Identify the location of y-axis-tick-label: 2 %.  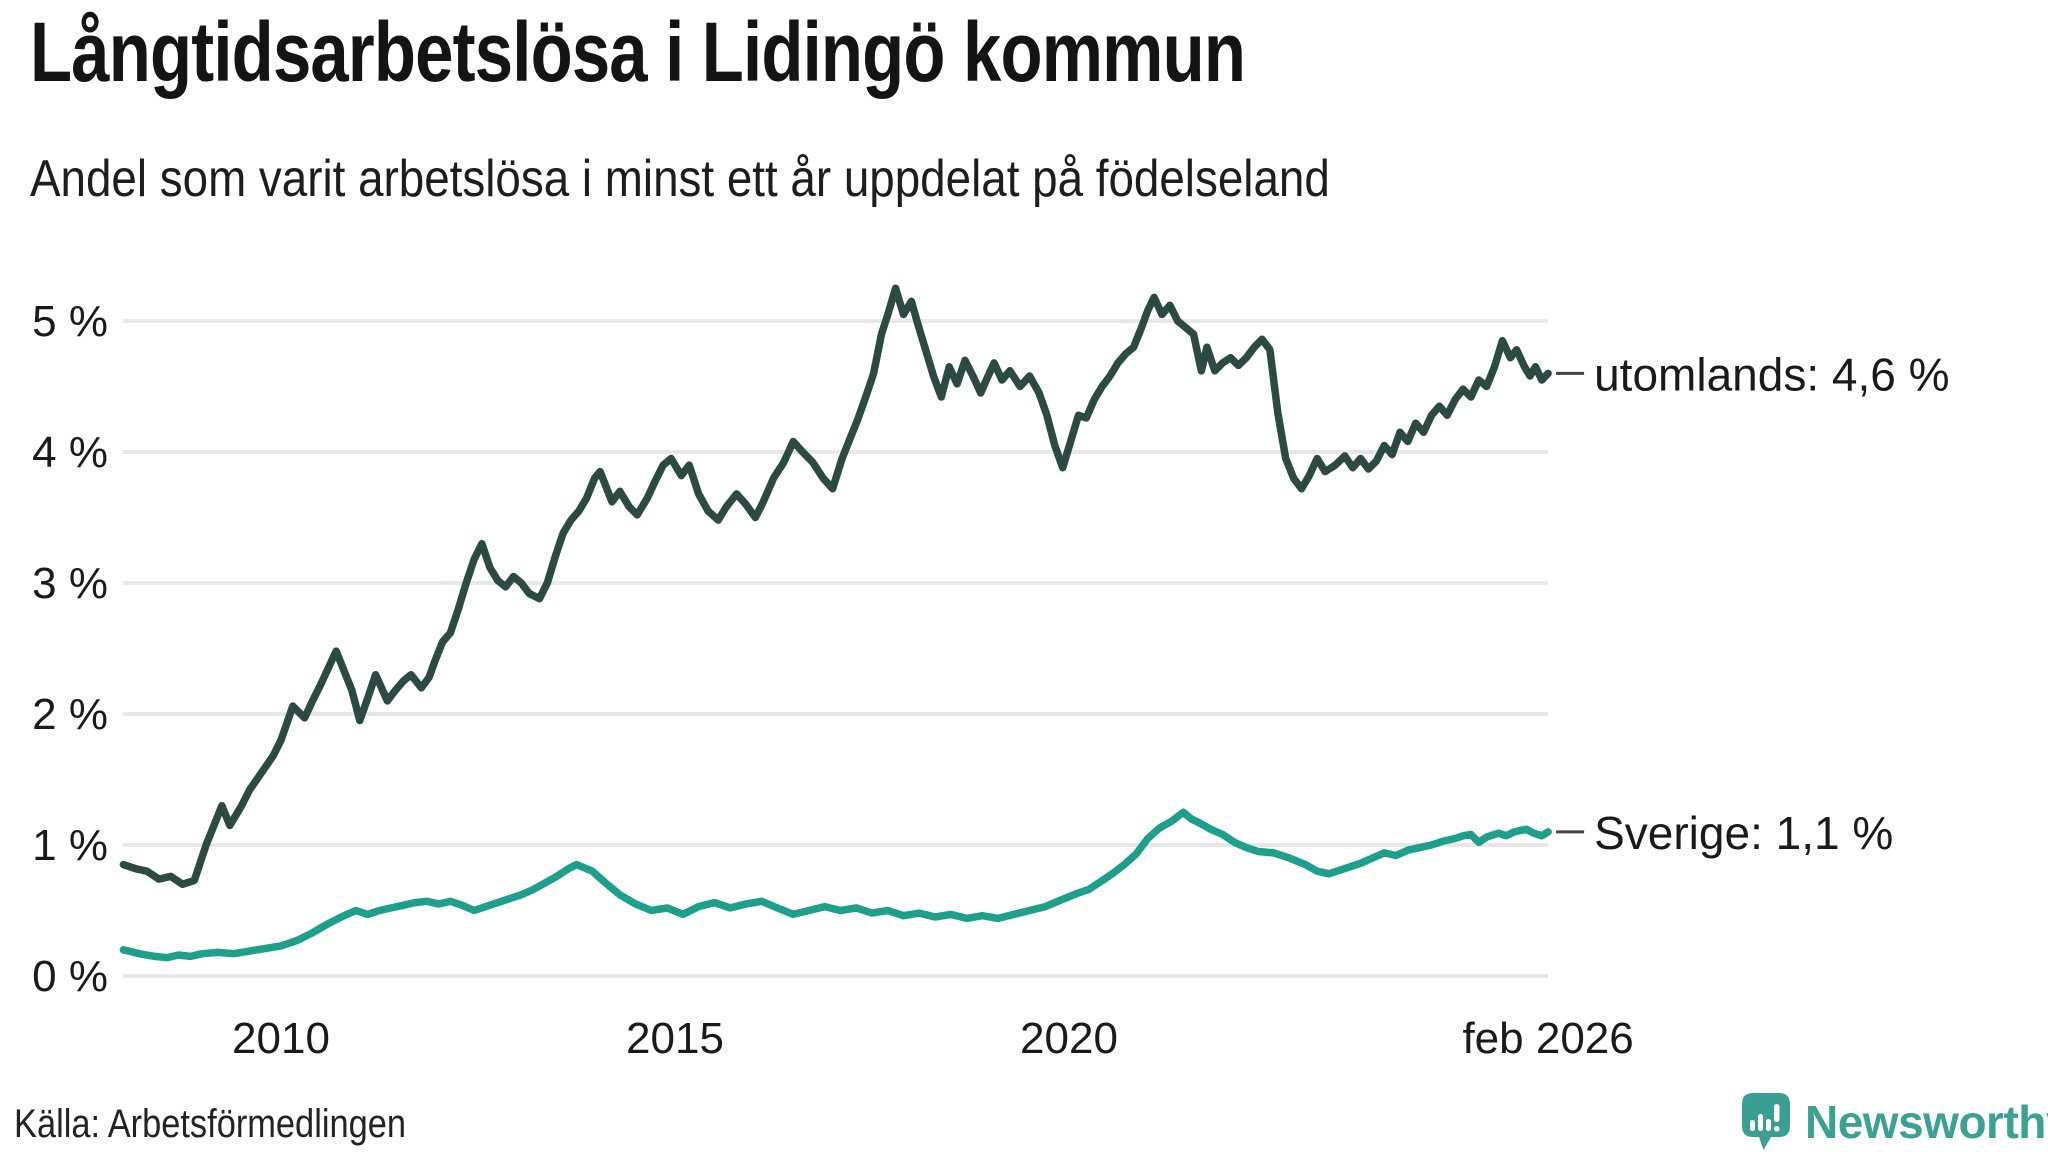
(70, 714).